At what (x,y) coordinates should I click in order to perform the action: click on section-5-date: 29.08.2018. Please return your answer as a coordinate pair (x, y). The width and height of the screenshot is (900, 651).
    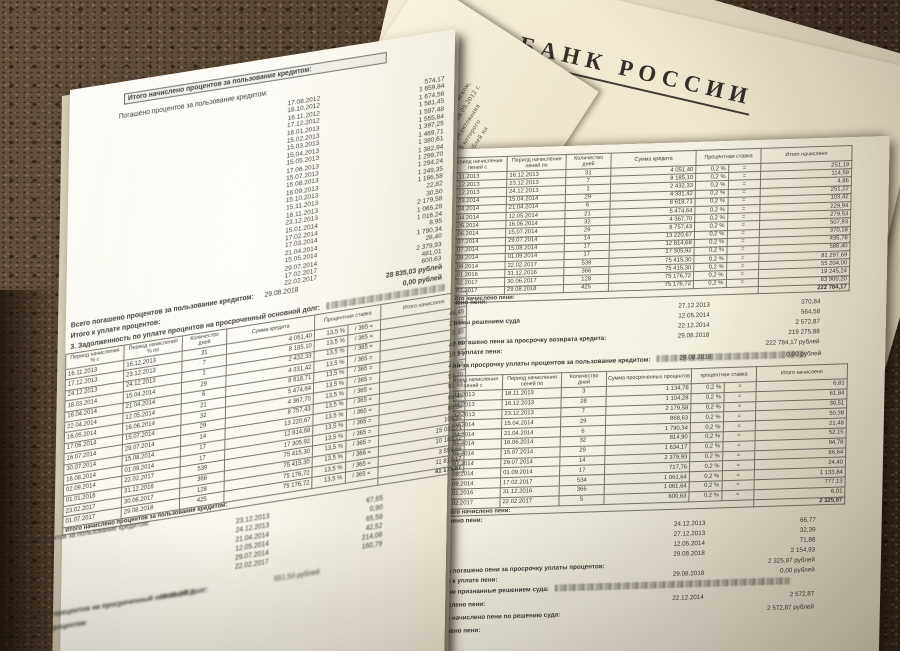
    Looking at the image, I should click on (695, 357).